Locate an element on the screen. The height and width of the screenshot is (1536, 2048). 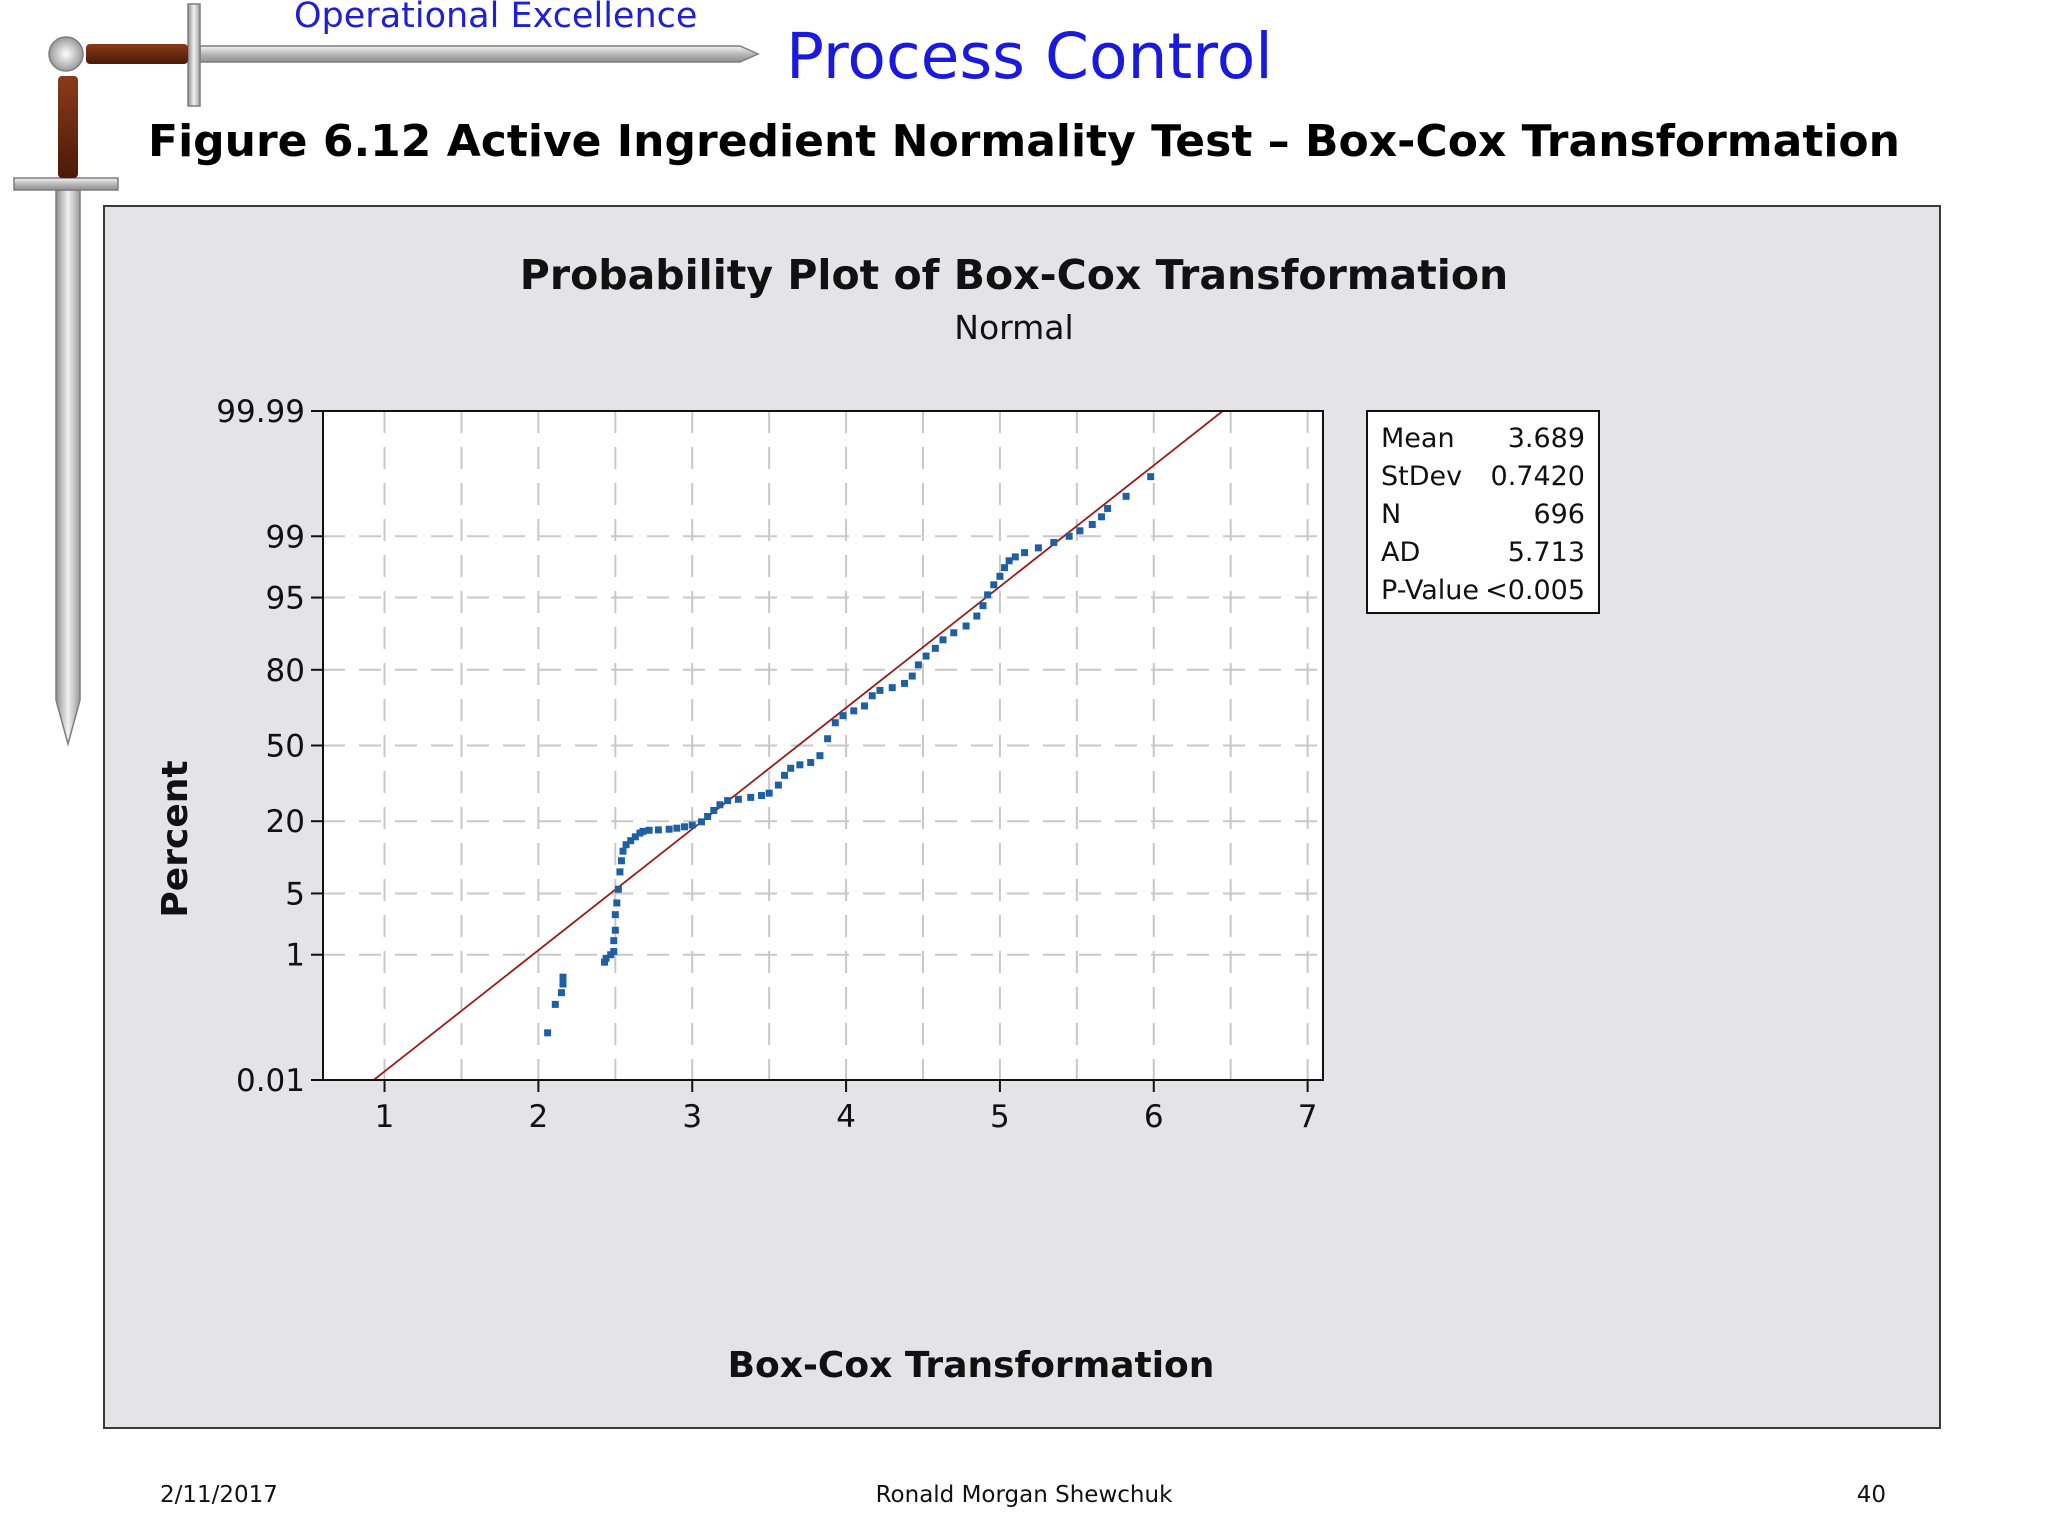
chart-subtitle: Normal is located at coordinates (1013, 327).